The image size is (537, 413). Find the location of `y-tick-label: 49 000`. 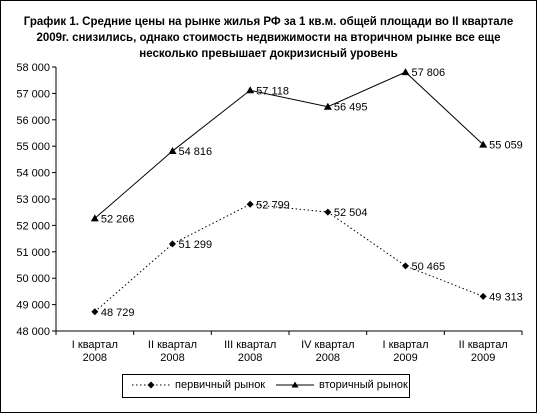

y-tick-label: 49 000 is located at coordinates (33, 306).